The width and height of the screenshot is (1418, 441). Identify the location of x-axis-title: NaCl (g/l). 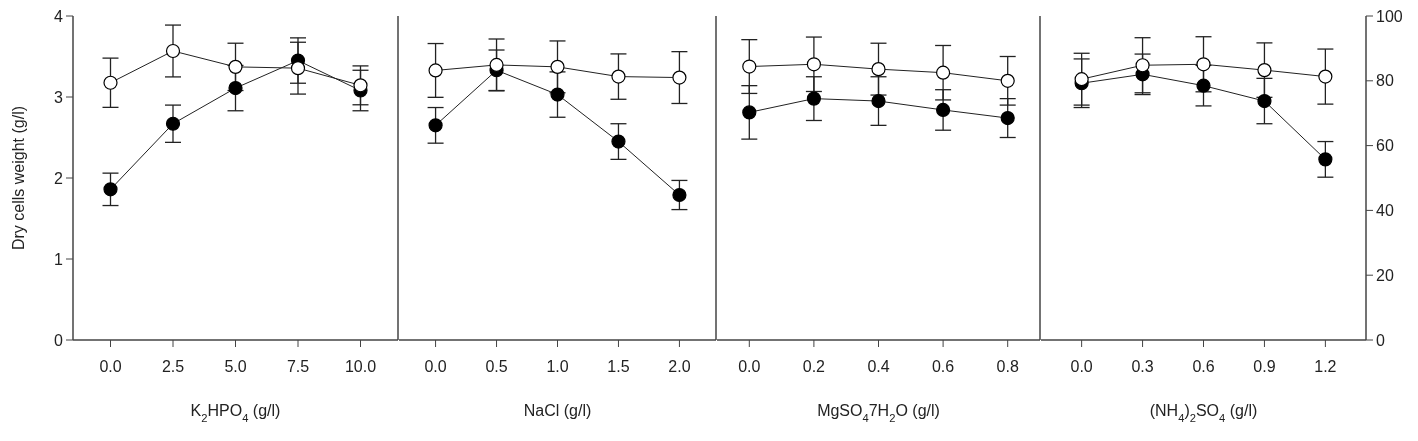
(557, 410).